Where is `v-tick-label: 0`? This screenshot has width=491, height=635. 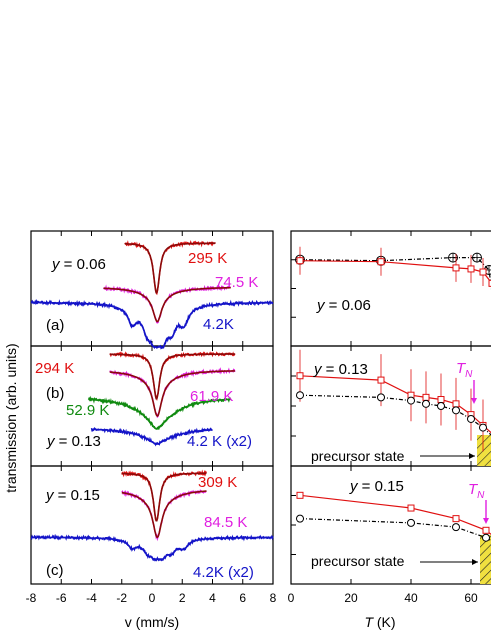 v-tick-label: 0 is located at coordinates (152, 598).